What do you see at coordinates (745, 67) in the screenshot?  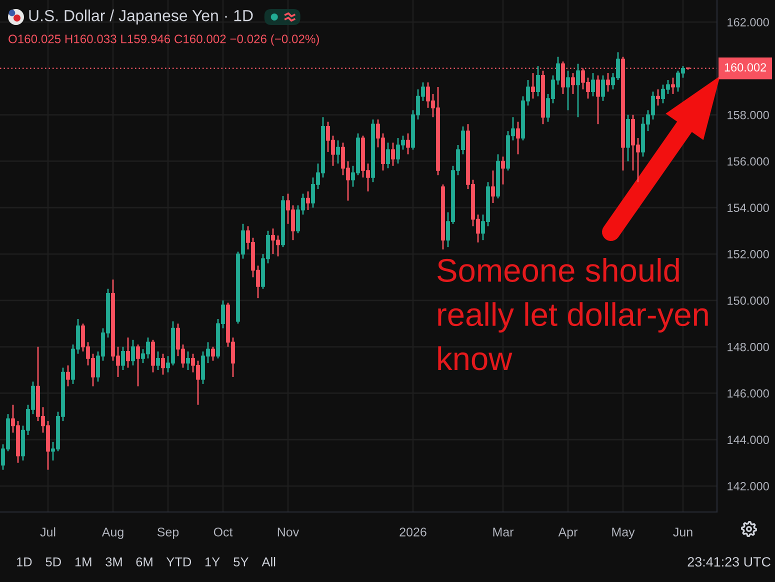 I see `ref-line-label: 160.002` at bounding box center [745, 67].